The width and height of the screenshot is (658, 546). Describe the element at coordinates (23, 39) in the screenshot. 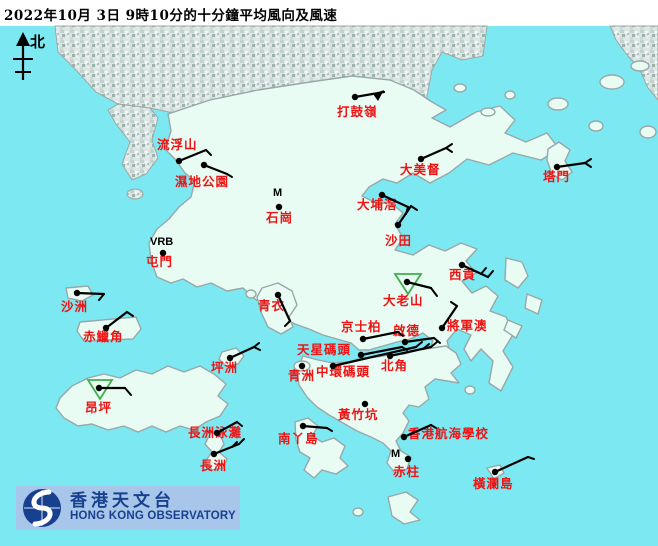

I see `north-arrow-head` at that location.